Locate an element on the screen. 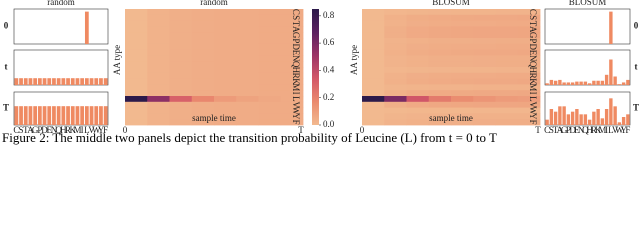  row-category-label: E is located at coordinates (533, 53).